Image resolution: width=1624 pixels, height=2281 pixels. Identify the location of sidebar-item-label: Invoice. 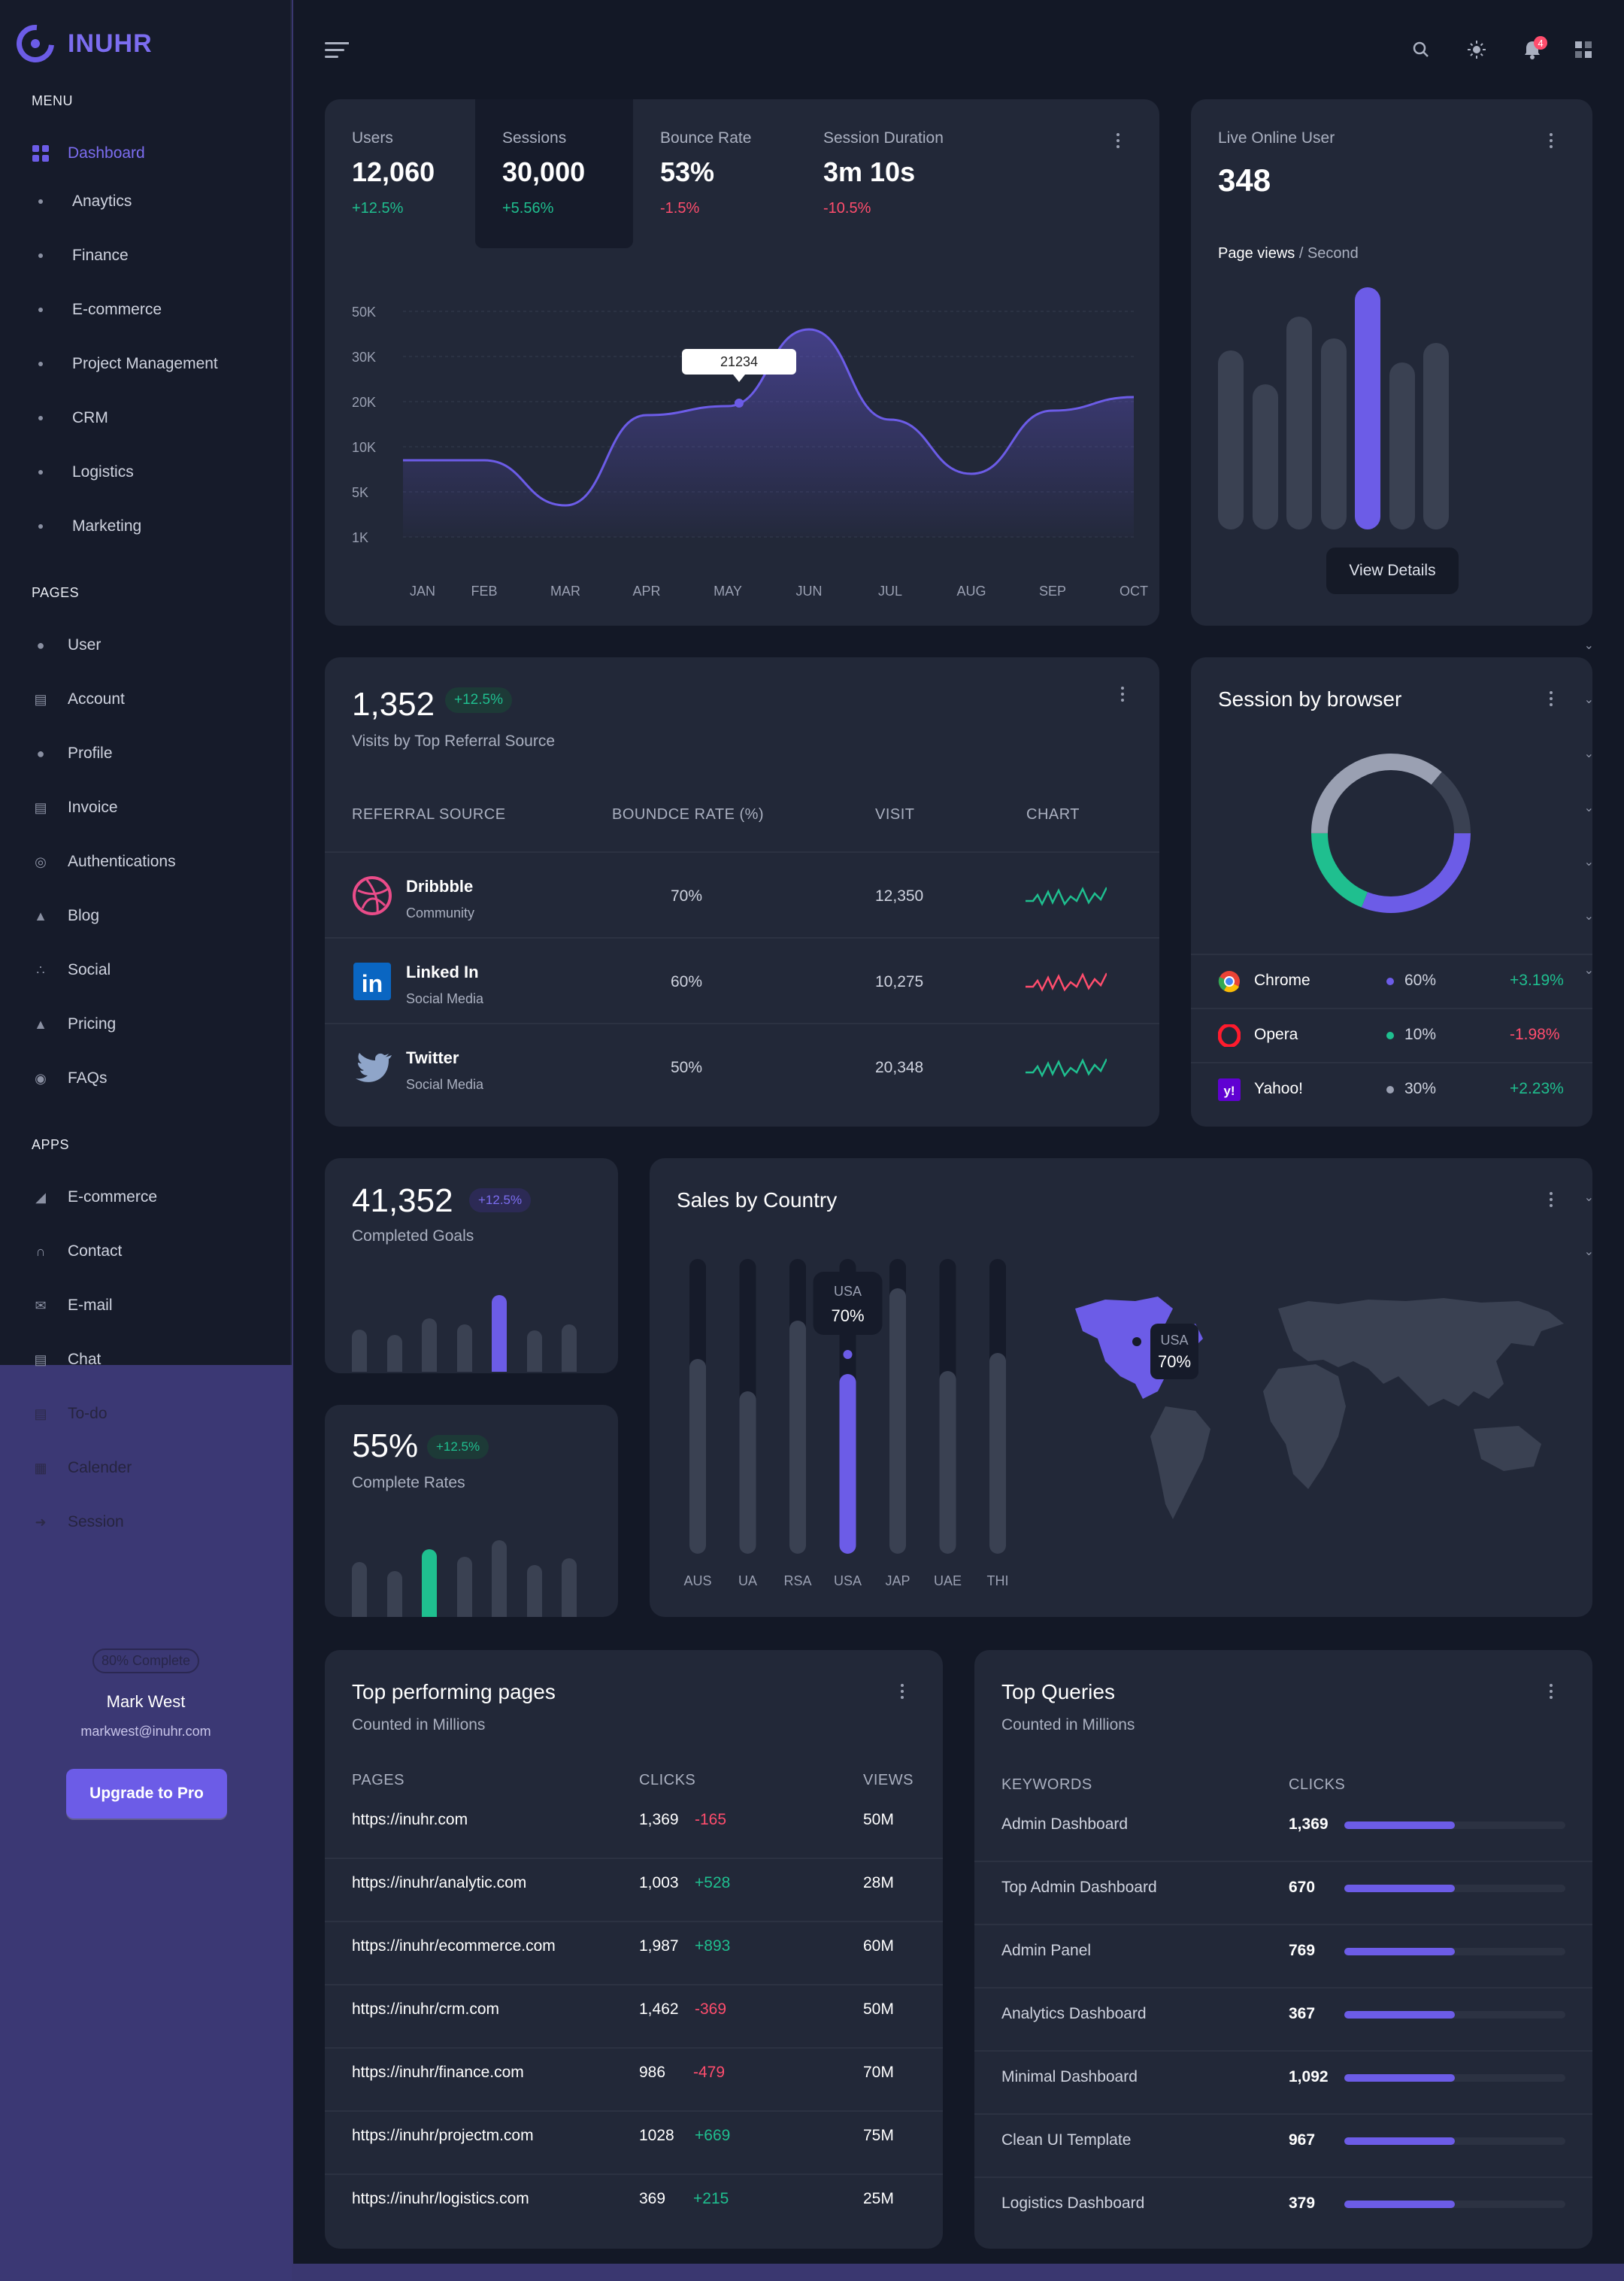
(93, 808).